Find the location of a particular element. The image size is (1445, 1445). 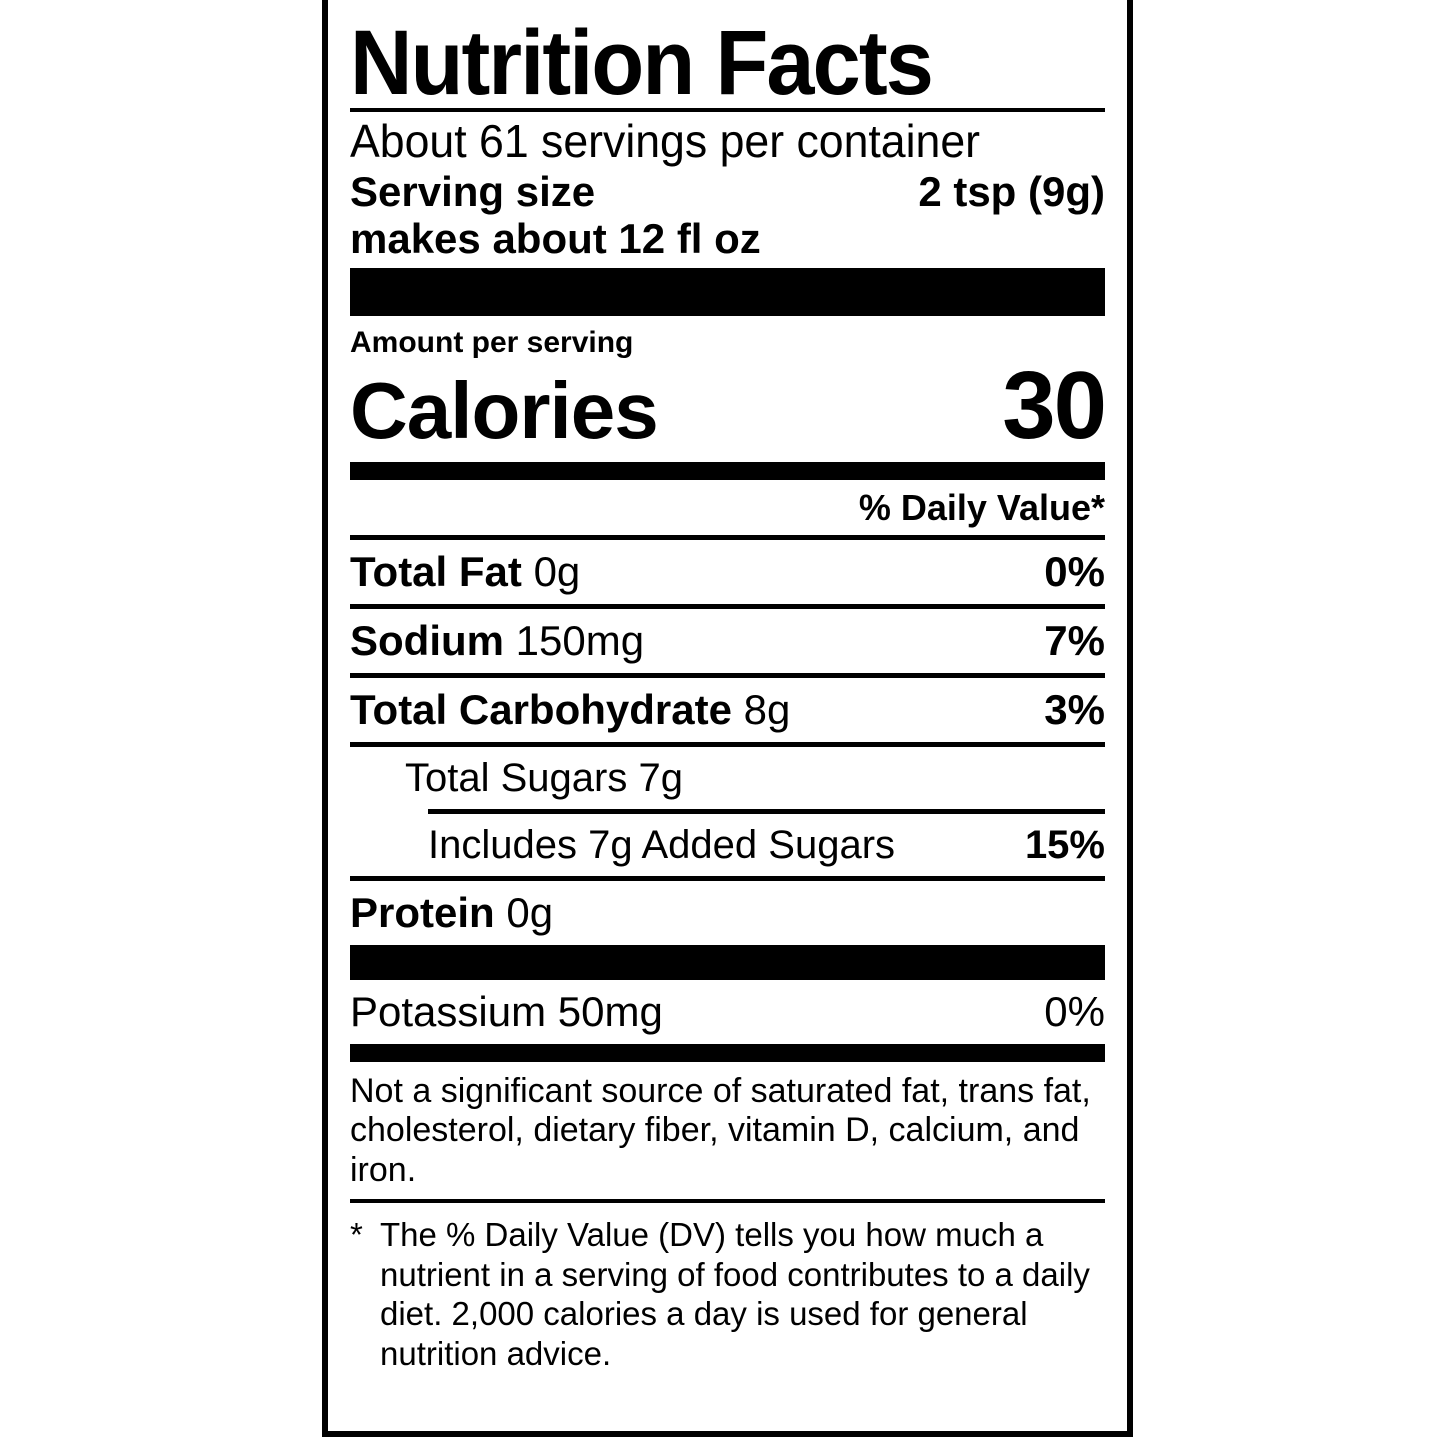

table-row: Potassium 50mg 0% is located at coordinates (727, 1012).